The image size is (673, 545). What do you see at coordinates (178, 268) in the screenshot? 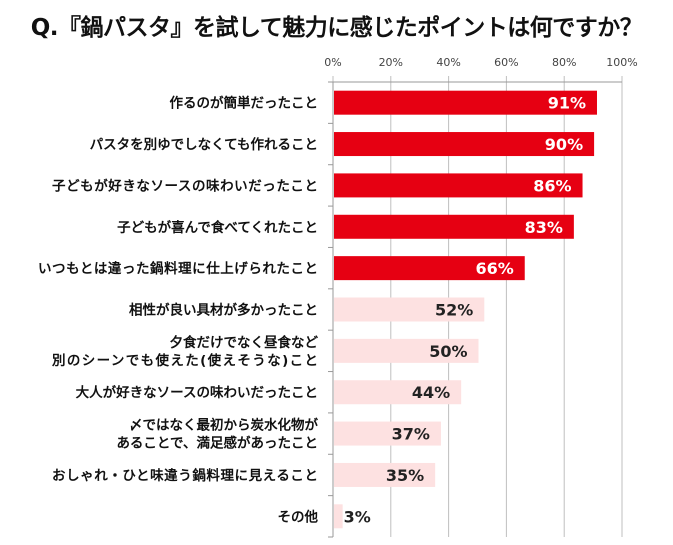
I see `category-label: いつもとは違った鍋料理に仕上げられたこと` at bounding box center [178, 268].